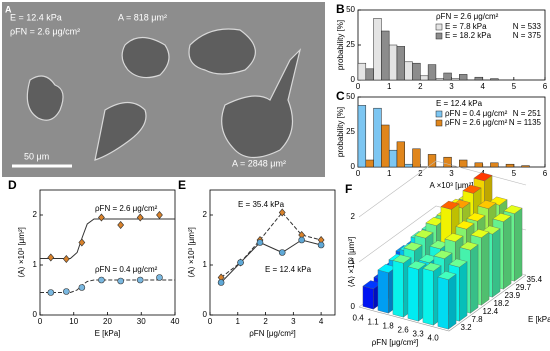 The width and height of the screenshot is (550, 351). I want to click on panel-label: A, so click(8, 9).